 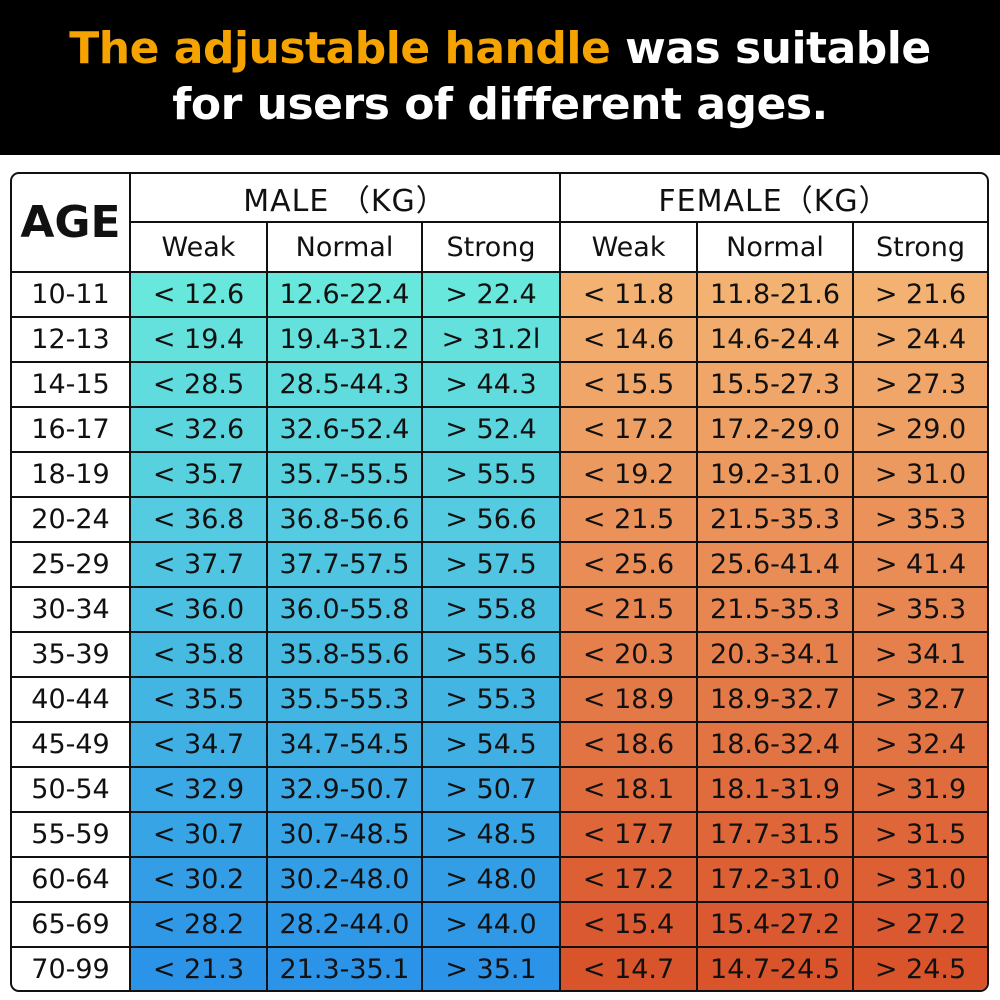 What do you see at coordinates (775, 564) in the screenshot?
I see `female-normal-cell: 25.6-41.4` at bounding box center [775, 564].